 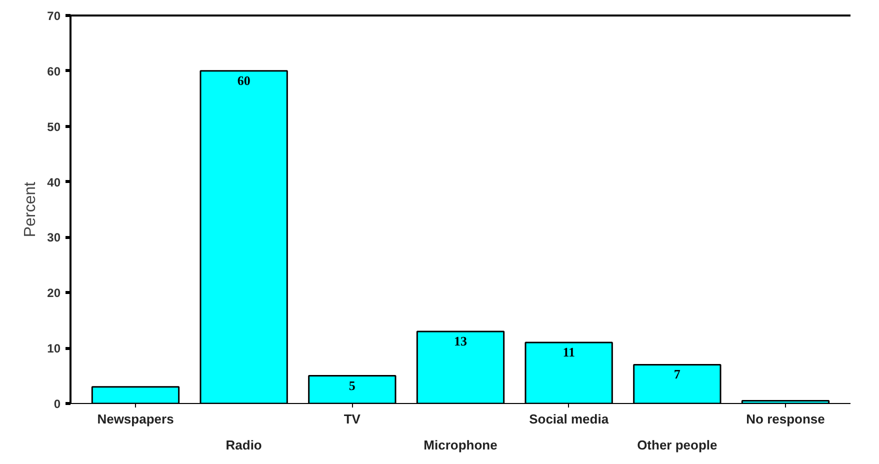 What do you see at coordinates (57, 404) in the screenshot?
I see `y-tick-label: 0` at bounding box center [57, 404].